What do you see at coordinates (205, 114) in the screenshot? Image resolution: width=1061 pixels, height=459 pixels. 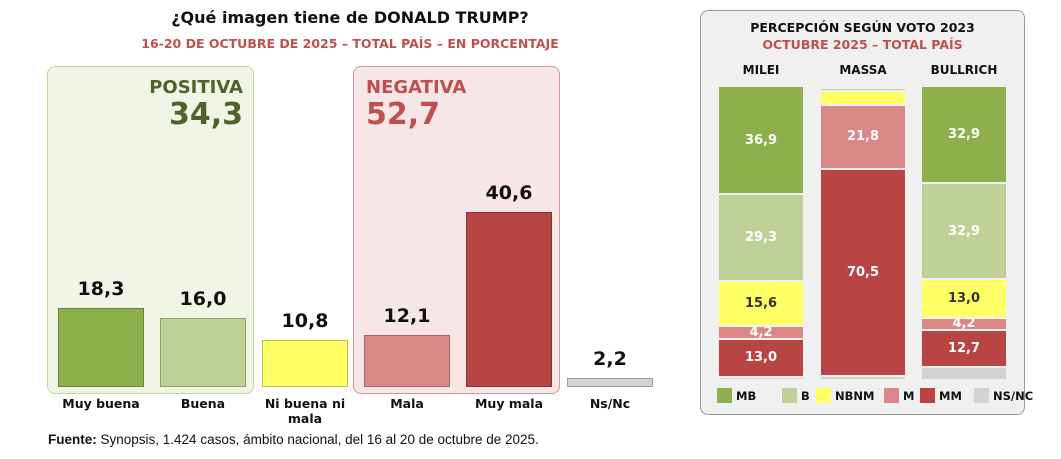 I see `positive-value: 34,3` at bounding box center [205, 114].